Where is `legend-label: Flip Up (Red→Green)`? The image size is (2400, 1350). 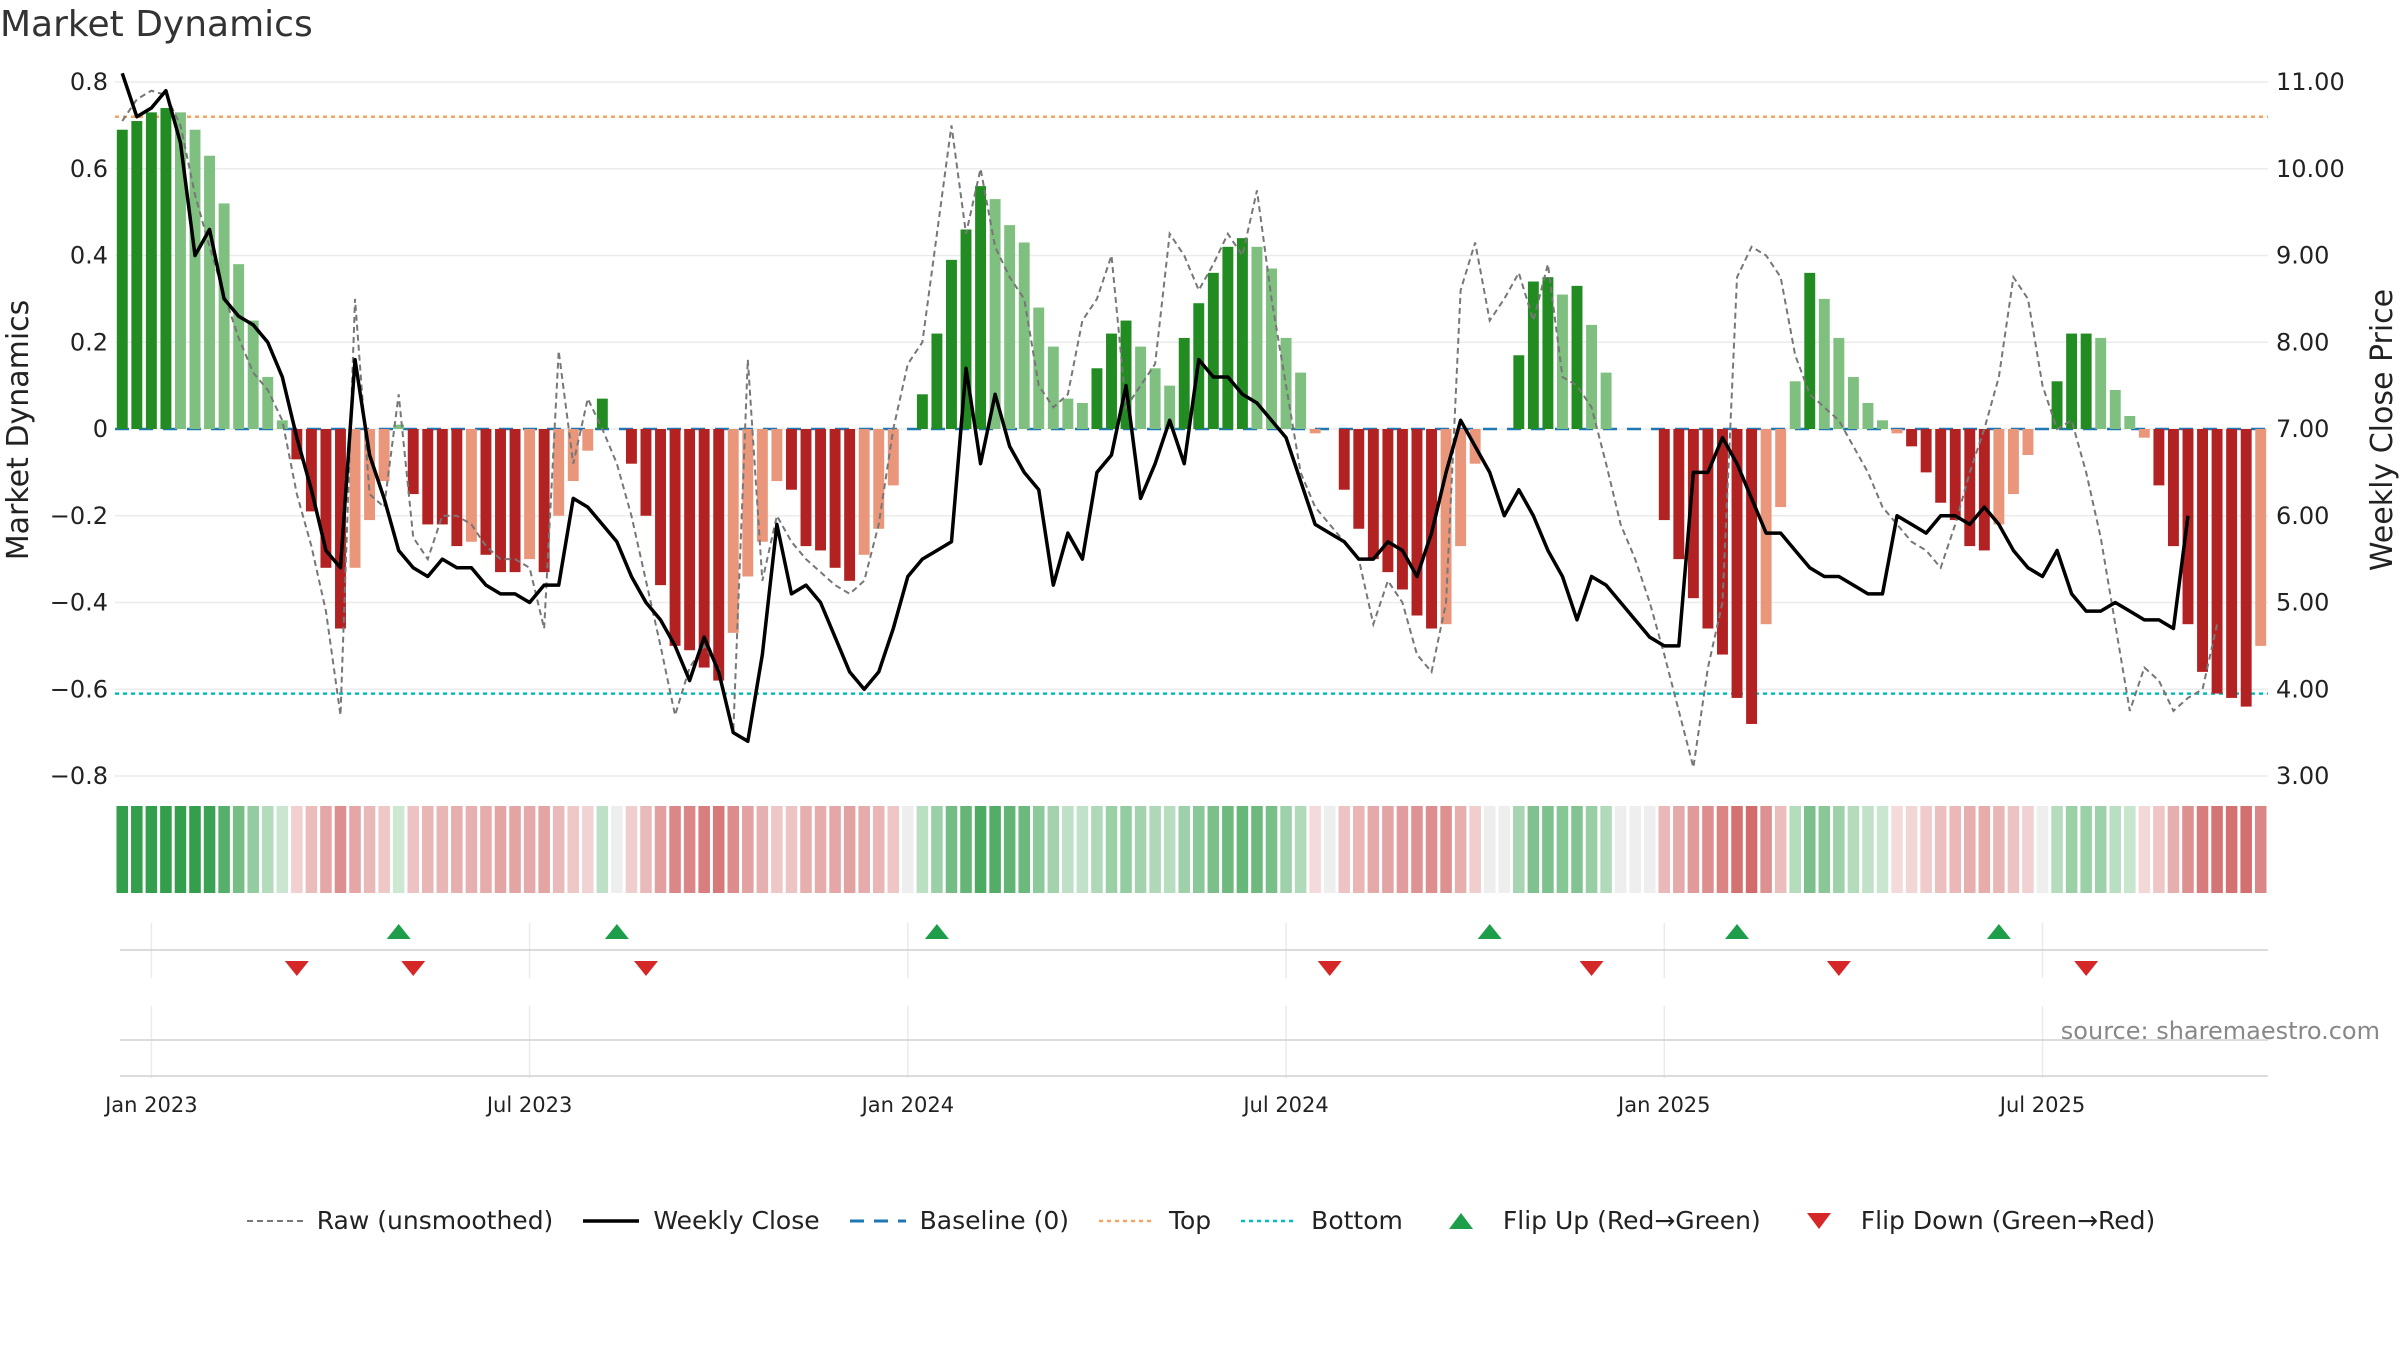 legend-label: Flip Up (Red→Green) is located at coordinates (1631, 1220).